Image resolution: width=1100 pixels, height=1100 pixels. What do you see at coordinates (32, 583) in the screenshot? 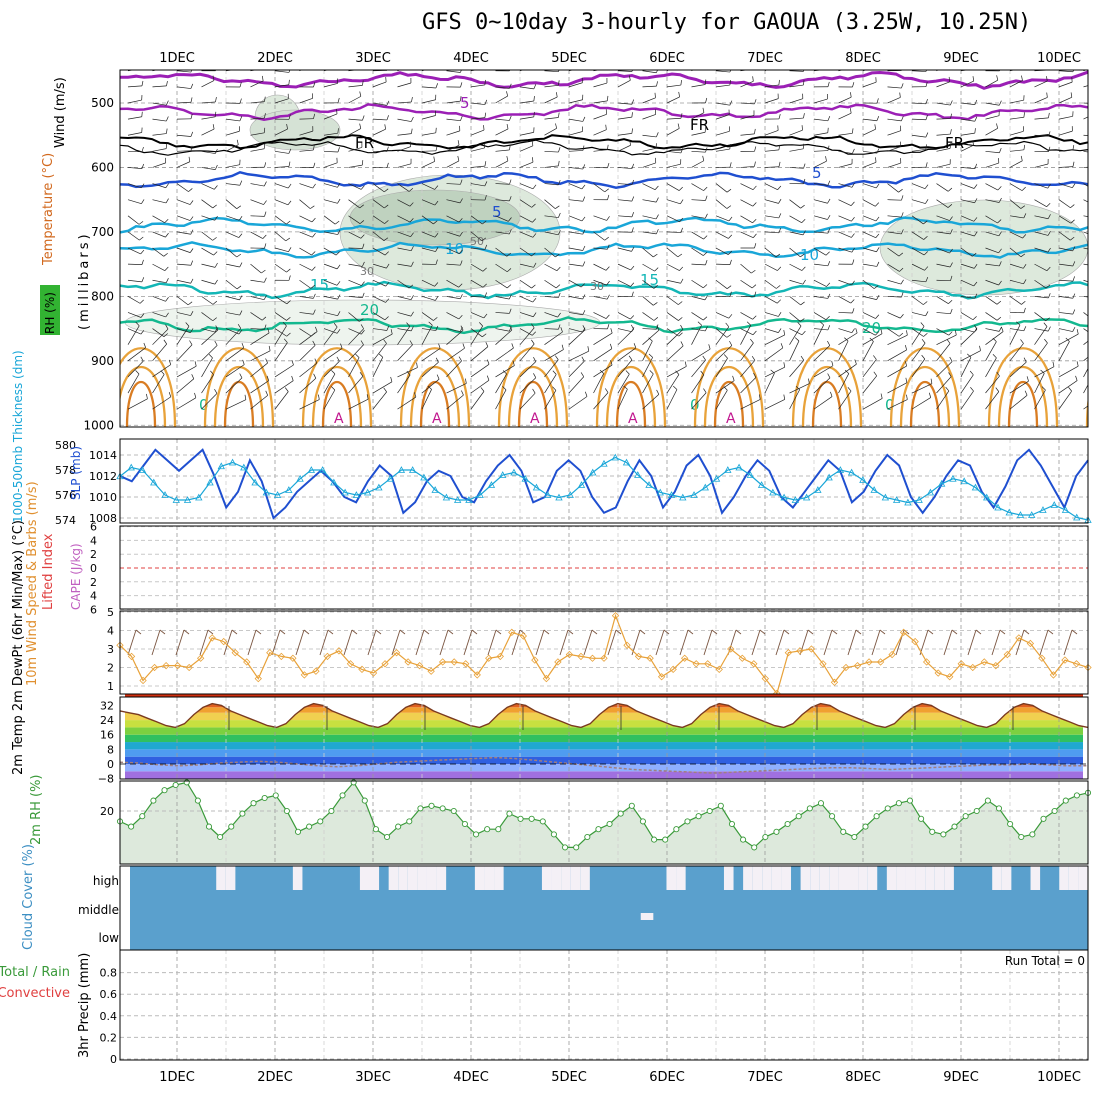
I see `side-label-wind10m: 10m Wind Speed & Barbs (m/s)` at bounding box center [32, 583].